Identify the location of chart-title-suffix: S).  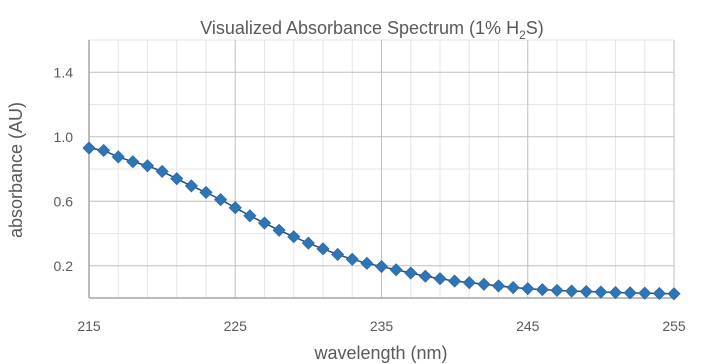
(535, 28).